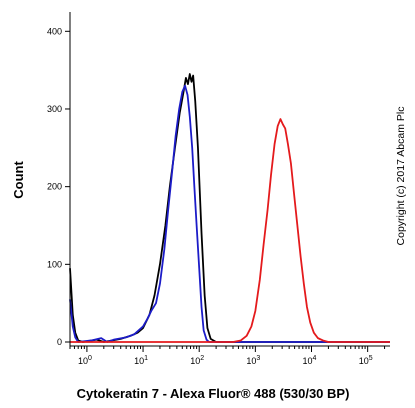 This screenshot has height=408, width=415. I want to click on x-tick-label: 10¹, so click(141, 360).